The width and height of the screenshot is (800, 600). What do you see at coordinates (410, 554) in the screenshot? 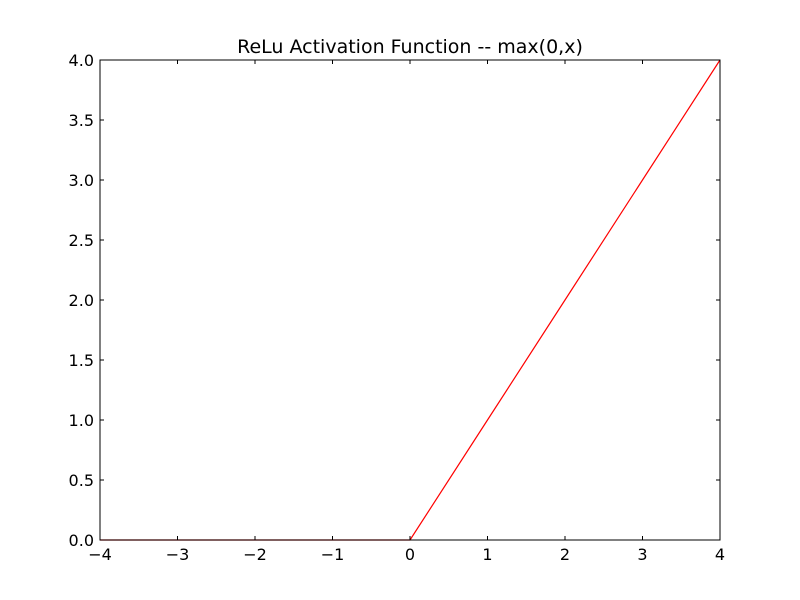
I see `x-tick-label: 0` at bounding box center [410, 554].